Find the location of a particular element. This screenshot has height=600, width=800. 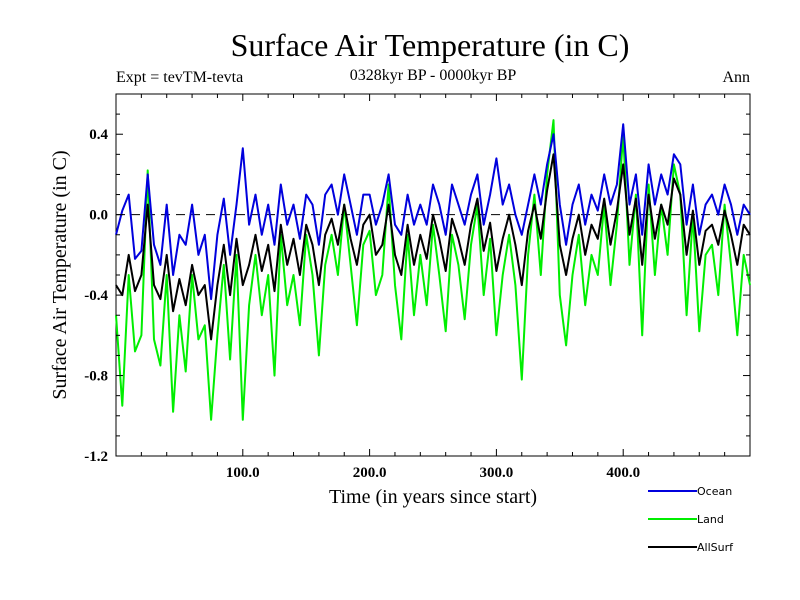

y-tick-label: -1.2 is located at coordinates (96, 457).